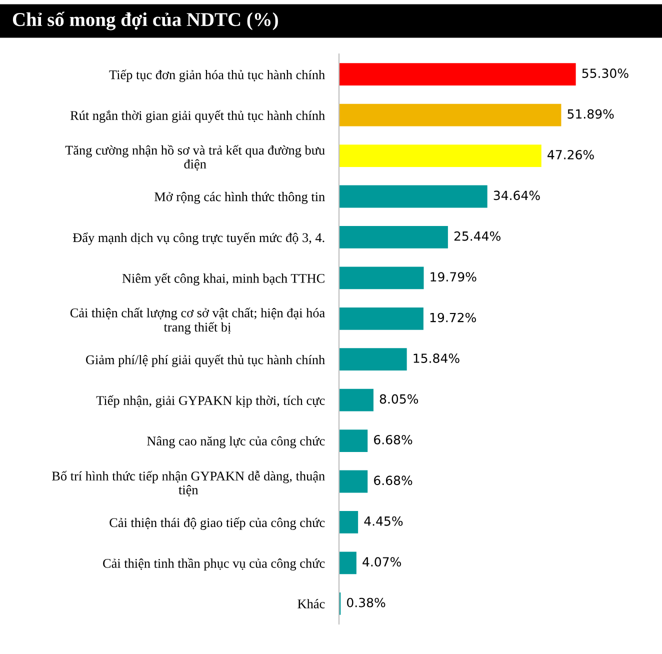 The width and height of the screenshot is (662, 654). What do you see at coordinates (214, 564) in the screenshot?
I see `y-tick-label: Cải thiện tinh thần phục vụ của công chức` at bounding box center [214, 564].